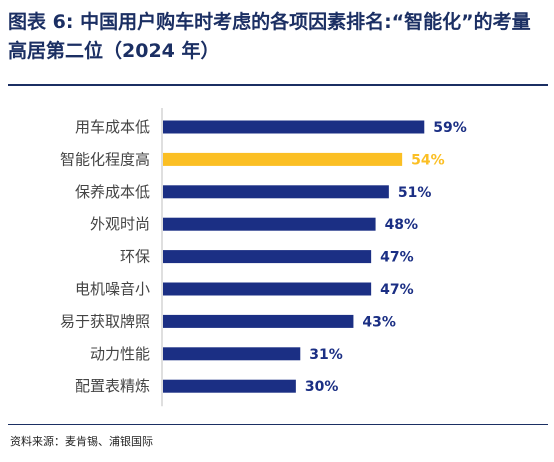  What do you see at coordinates (326, 355) in the screenshot?
I see `value-label: 31%` at bounding box center [326, 355].